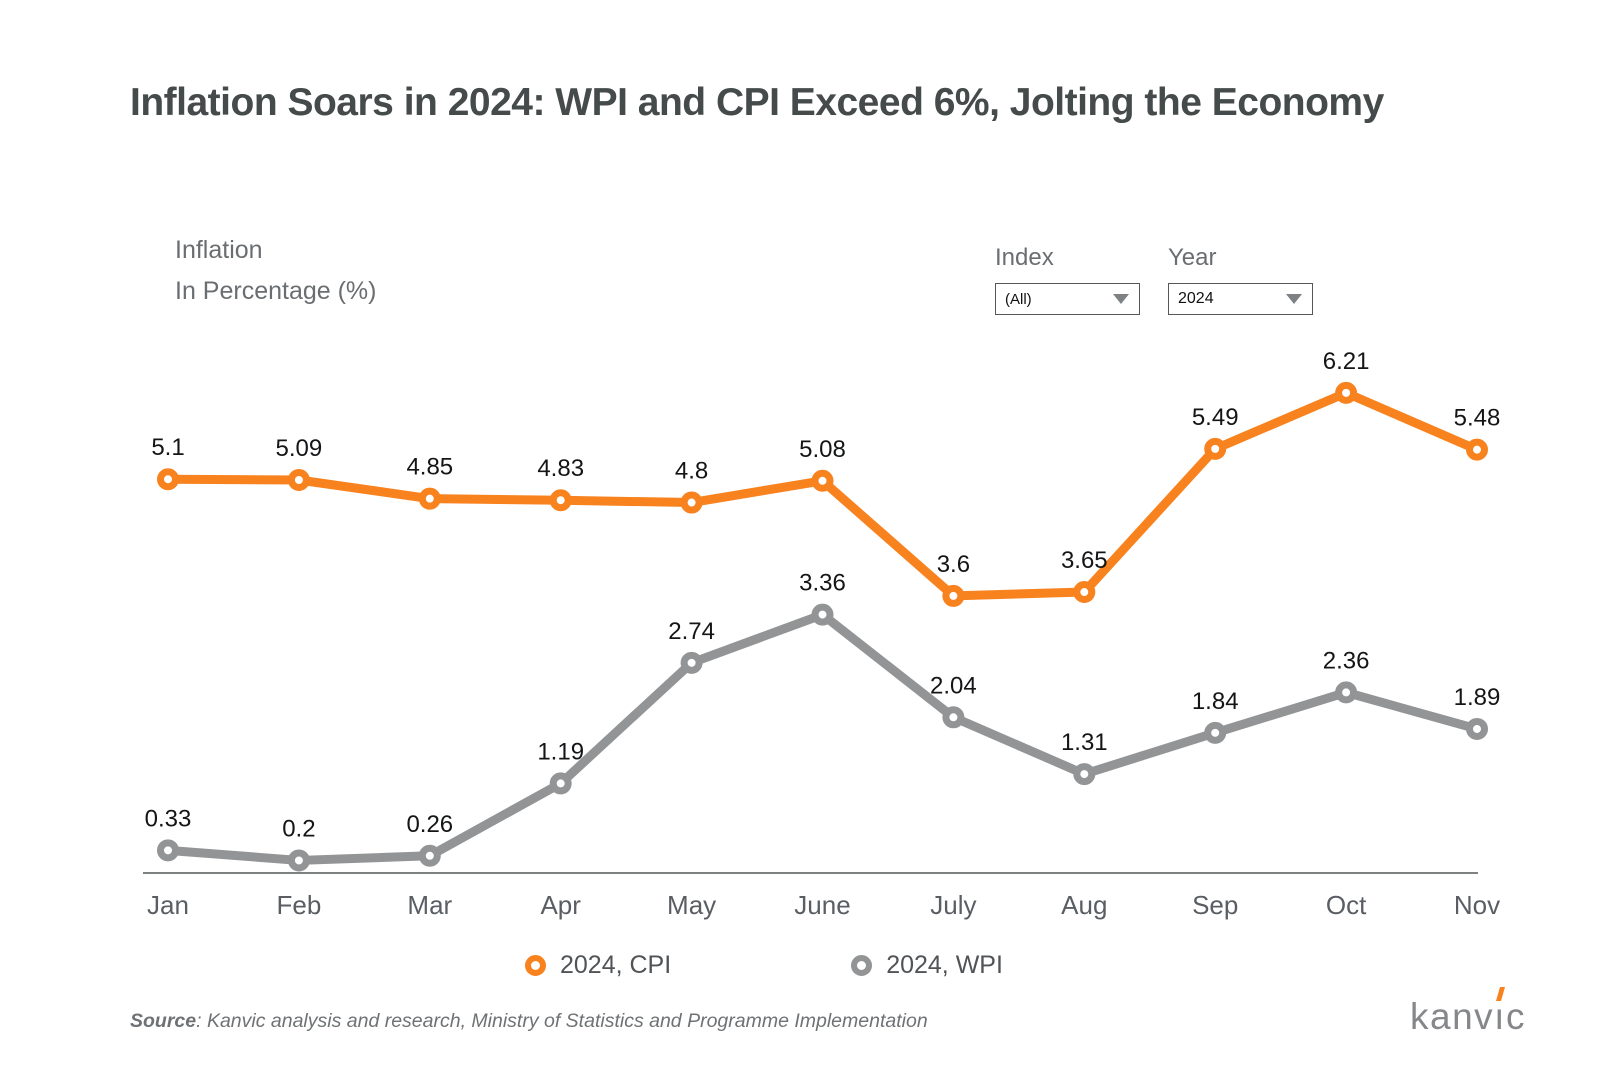  Describe the element at coordinates (1084, 742) in the screenshot. I see `data-point-label: 1.31` at that location.